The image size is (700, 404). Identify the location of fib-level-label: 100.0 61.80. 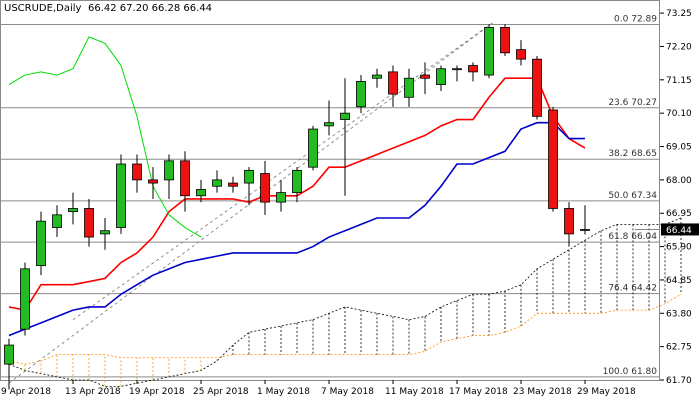
(630, 372).